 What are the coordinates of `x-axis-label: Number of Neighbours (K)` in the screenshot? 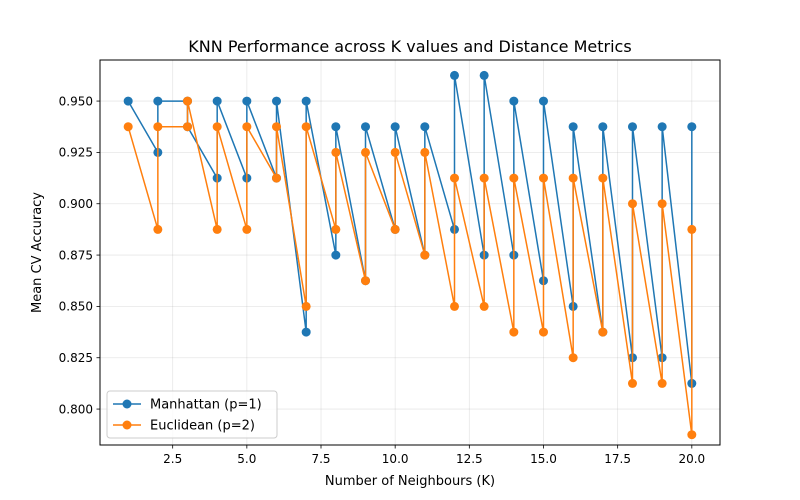 It's located at (410, 481).